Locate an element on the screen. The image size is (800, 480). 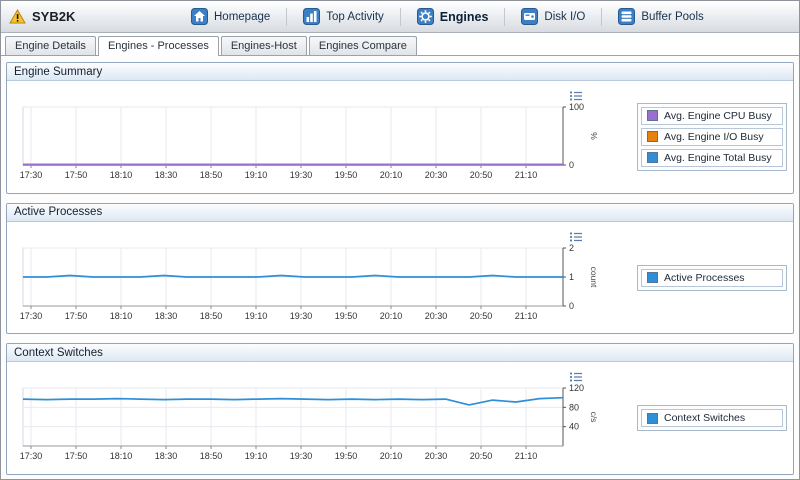
tab-engines-processes: Engines - Processes is located at coordinates (158, 46).